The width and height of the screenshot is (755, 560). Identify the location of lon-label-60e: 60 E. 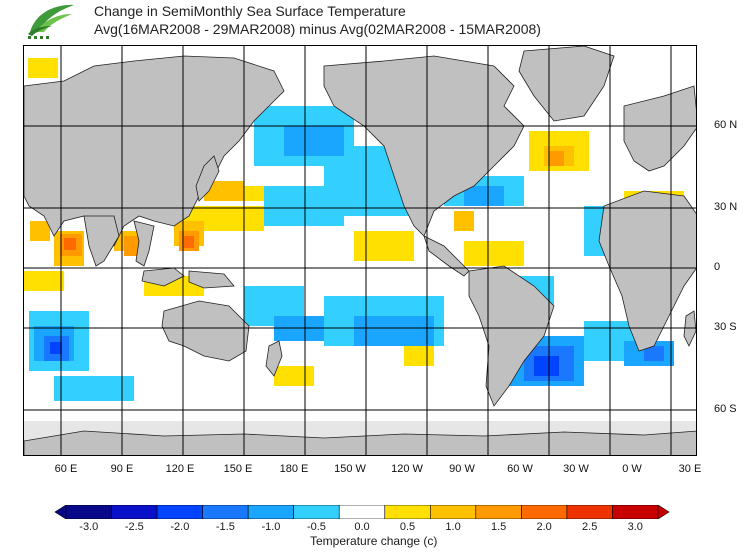
(66, 469).